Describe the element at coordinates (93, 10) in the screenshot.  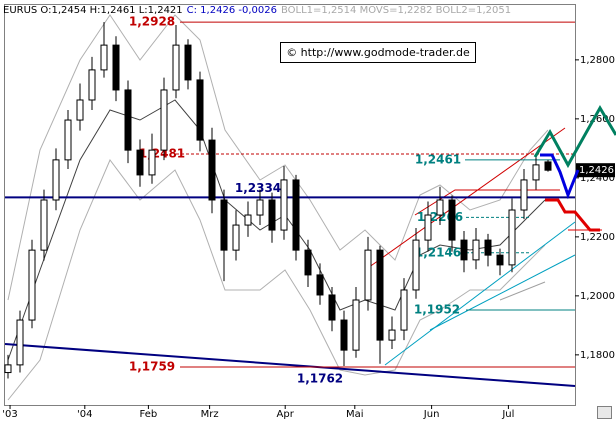
I see `header-part: EURUS O:1,2454 H:1,2461 L:1,2421` at that location.